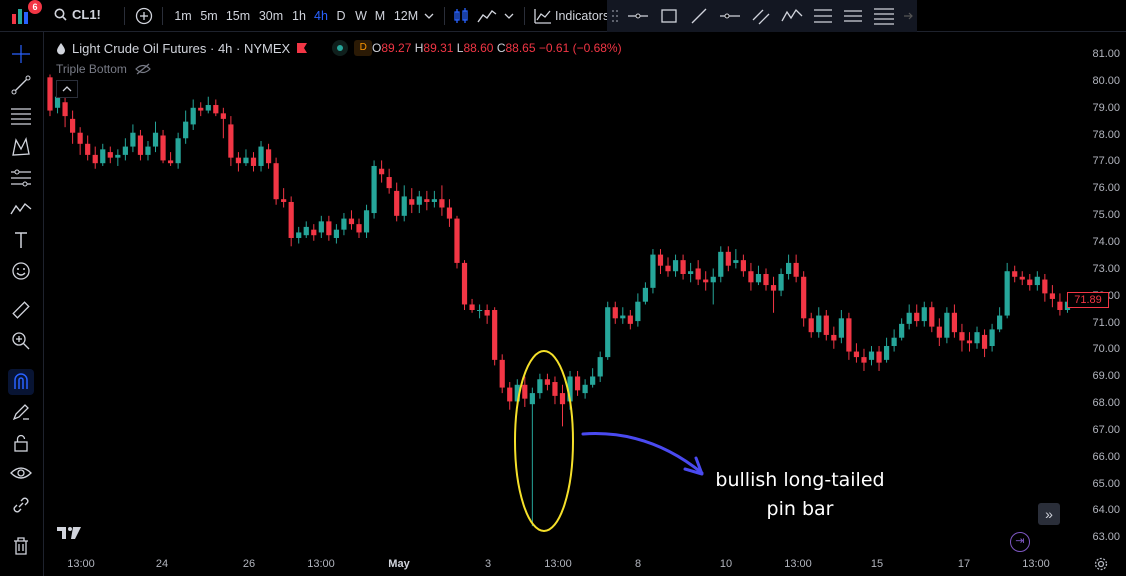  What do you see at coordinates (22, 15) in the screenshot?
I see `app-logo-icon` at bounding box center [22, 15].